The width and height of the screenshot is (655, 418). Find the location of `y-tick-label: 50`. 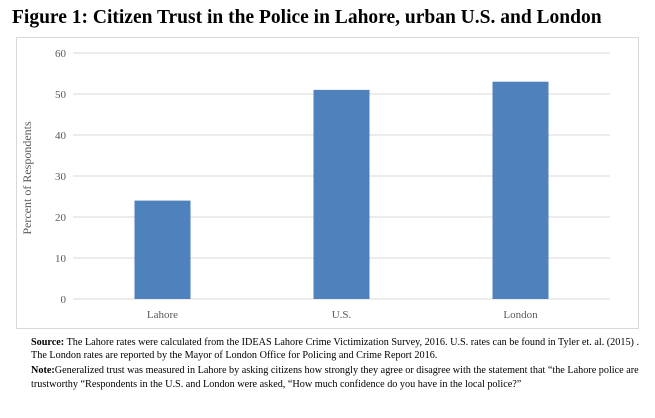

y-tick-label: 50 is located at coordinates (61, 95).